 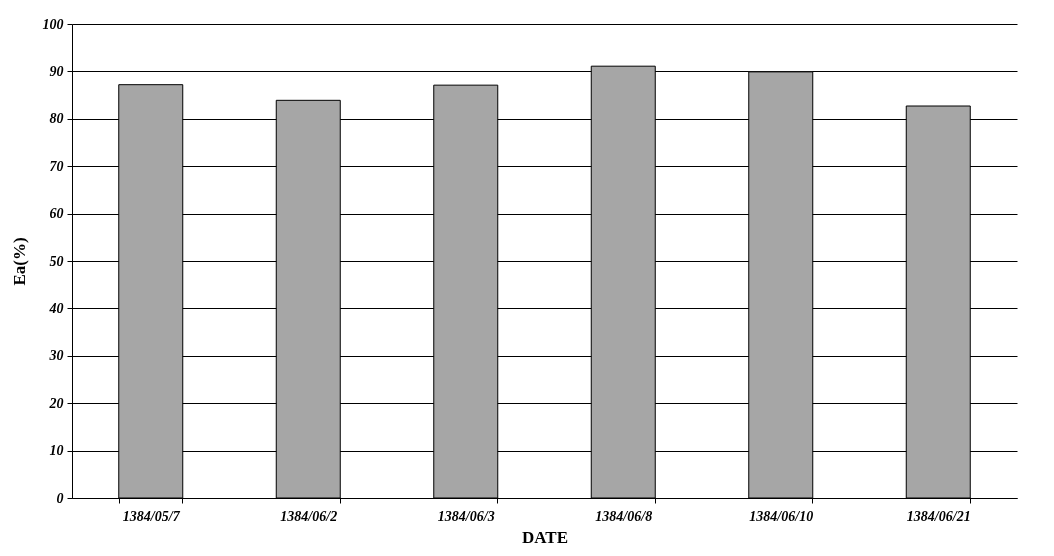 What do you see at coordinates (53, 24) in the screenshot?
I see `y-tick-label: 100` at bounding box center [53, 24].